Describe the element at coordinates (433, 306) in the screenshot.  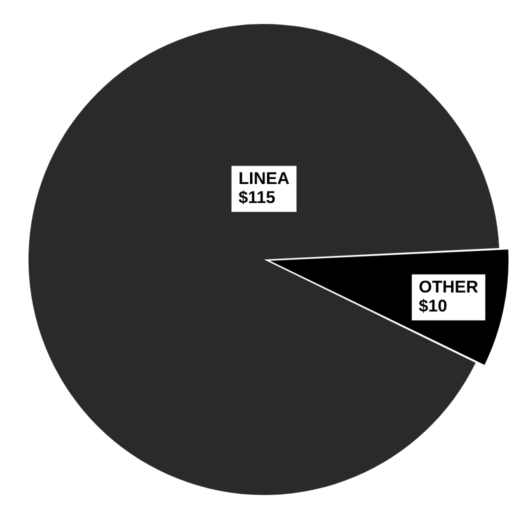
I see `data-label: $10` at that location.